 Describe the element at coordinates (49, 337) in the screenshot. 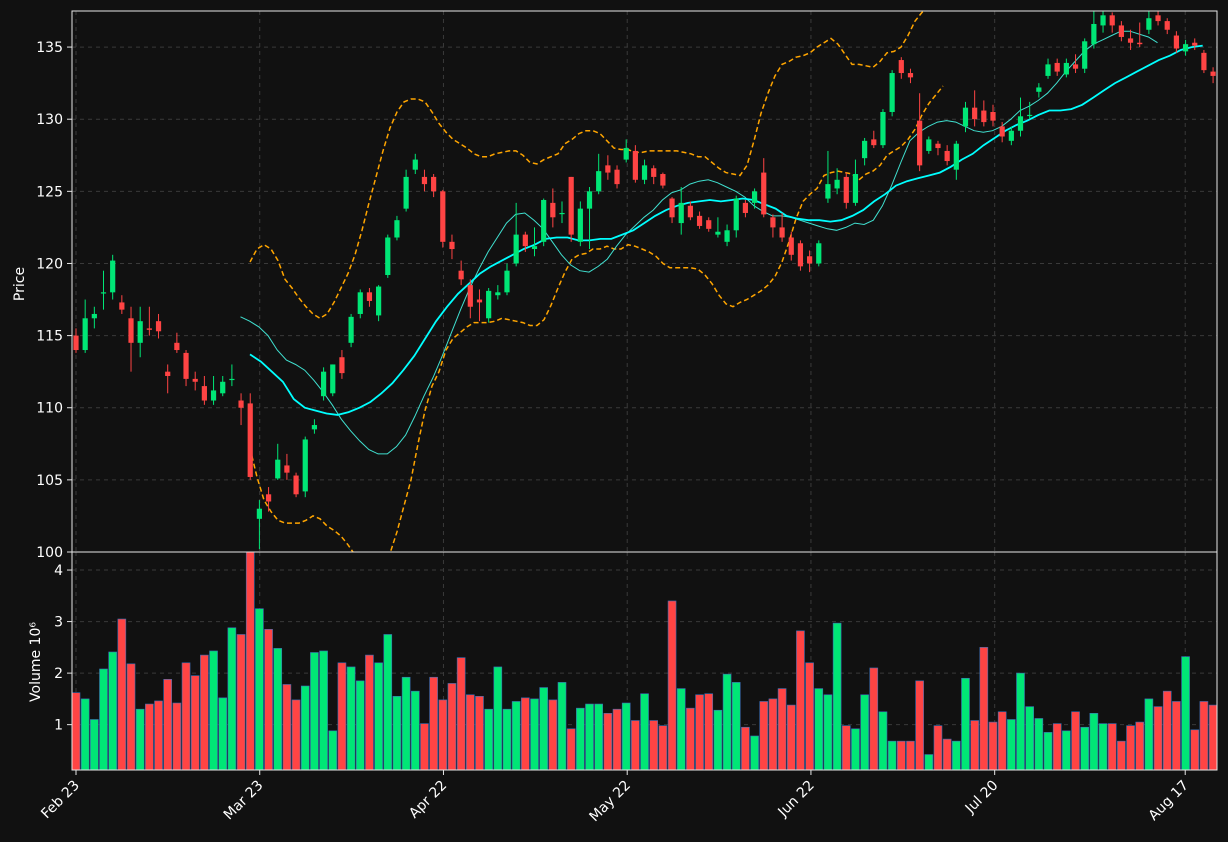

I see `price-tick-label: 115` at that location.